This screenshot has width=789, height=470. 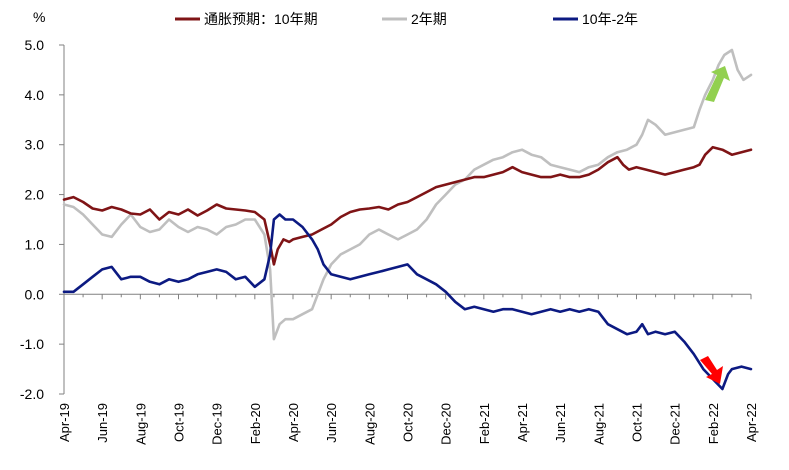 I want to click on y-tick-label: 0.0, so click(x=35, y=294).